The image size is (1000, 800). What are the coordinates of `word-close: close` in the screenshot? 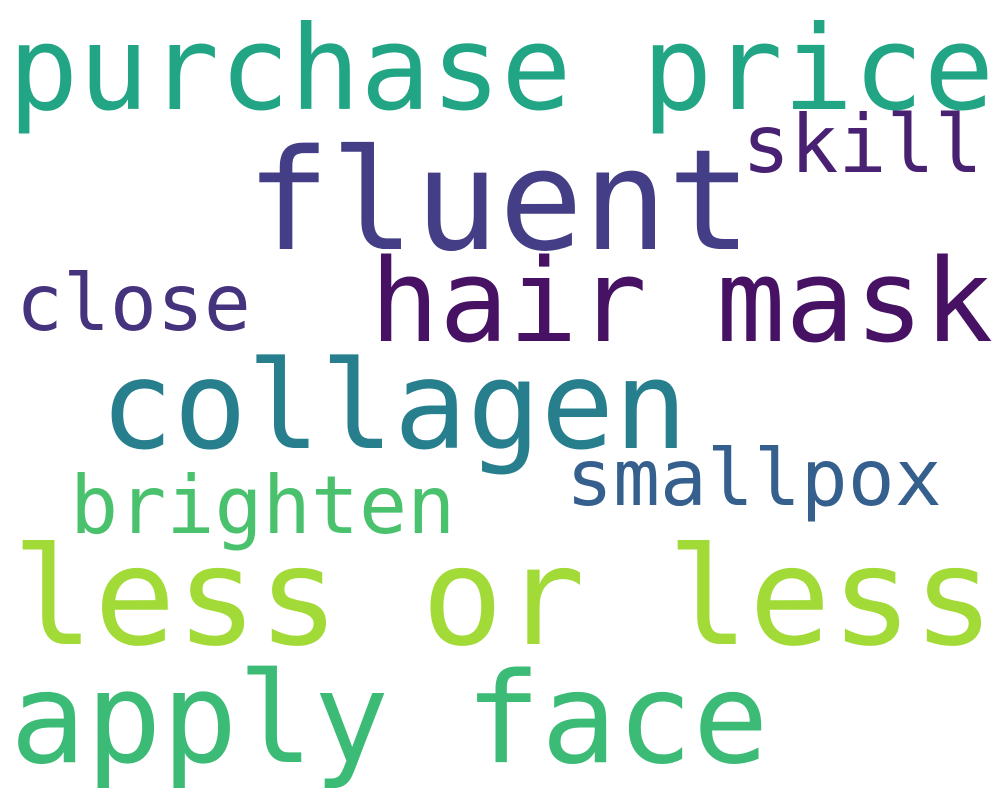 It's located at (133, 304).